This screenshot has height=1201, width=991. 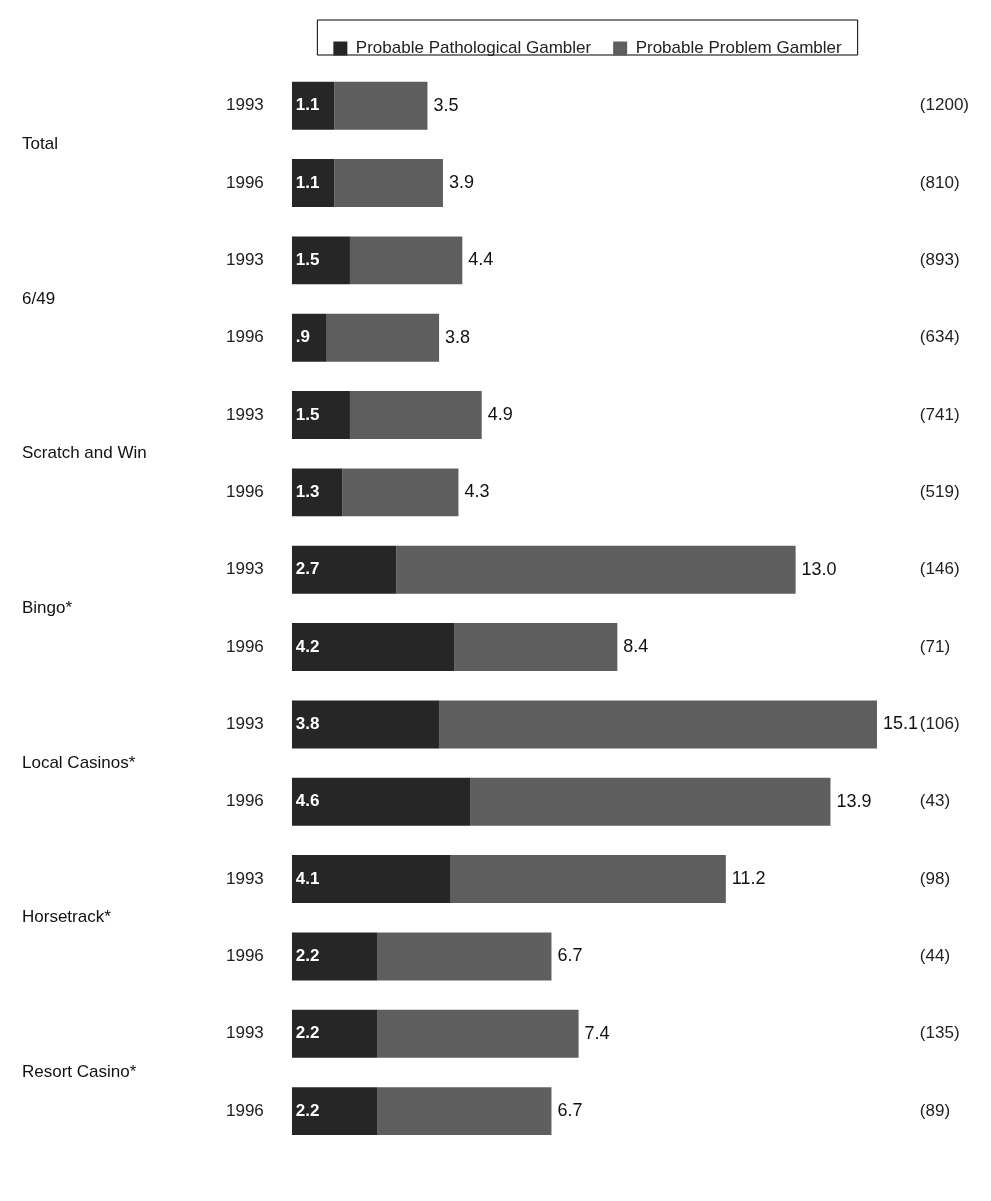 What do you see at coordinates (446, 104) in the screenshot?
I see `total-label: 3.5` at bounding box center [446, 104].